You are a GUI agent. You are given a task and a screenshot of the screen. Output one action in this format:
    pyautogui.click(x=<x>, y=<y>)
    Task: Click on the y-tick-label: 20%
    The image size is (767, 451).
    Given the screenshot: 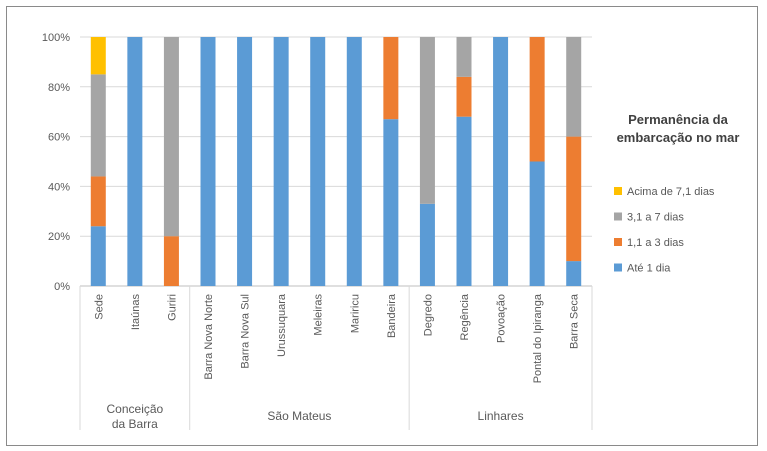 What is the action you would take?
    pyautogui.click(x=59, y=237)
    